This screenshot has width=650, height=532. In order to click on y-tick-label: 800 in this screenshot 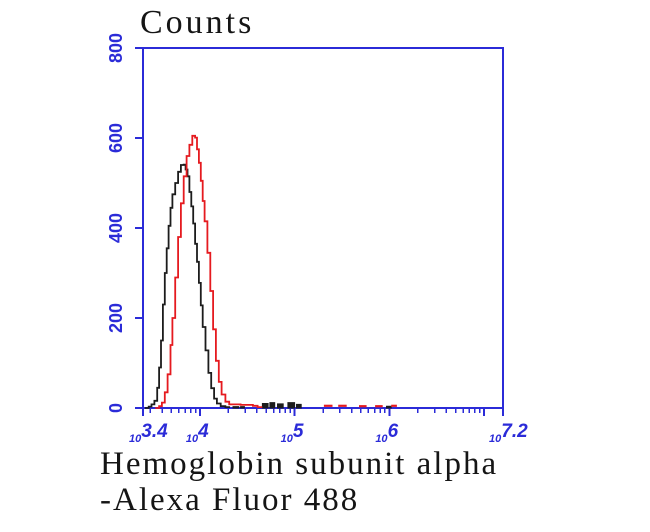, I will do `click(116, 48)`.